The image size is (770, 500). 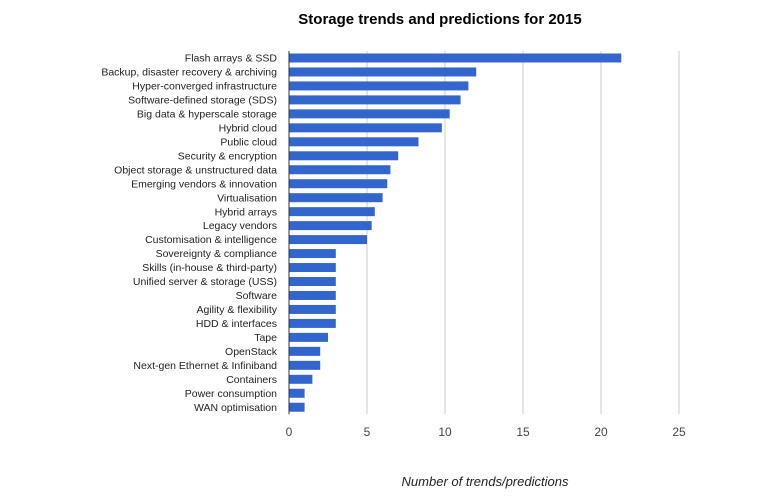 I want to click on category-label: Security & encryption, so click(x=227, y=156).